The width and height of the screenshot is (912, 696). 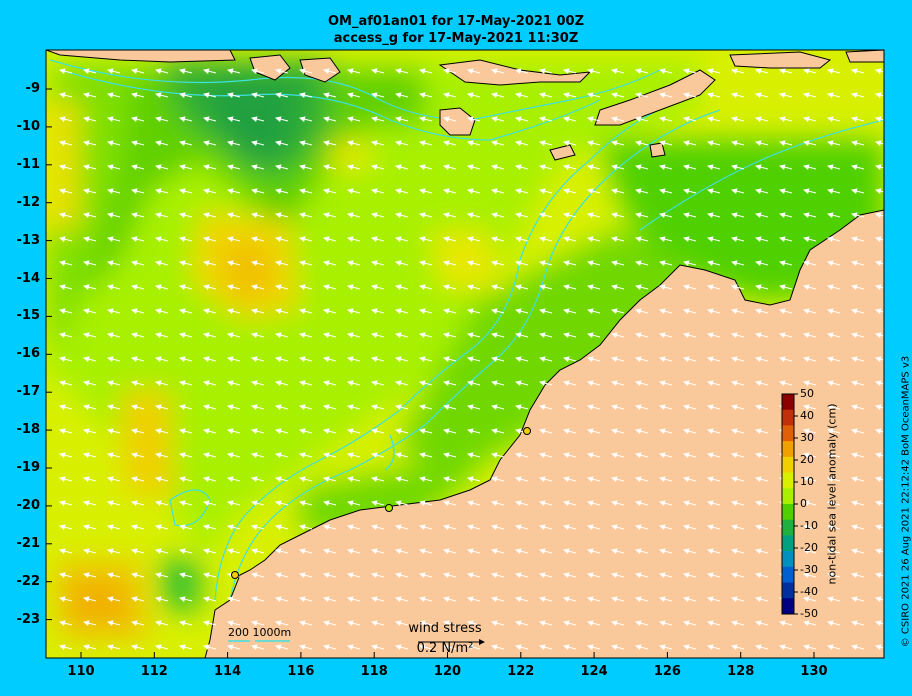 I want to click on lon-tick-label: 126, so click(x=667, y=671).